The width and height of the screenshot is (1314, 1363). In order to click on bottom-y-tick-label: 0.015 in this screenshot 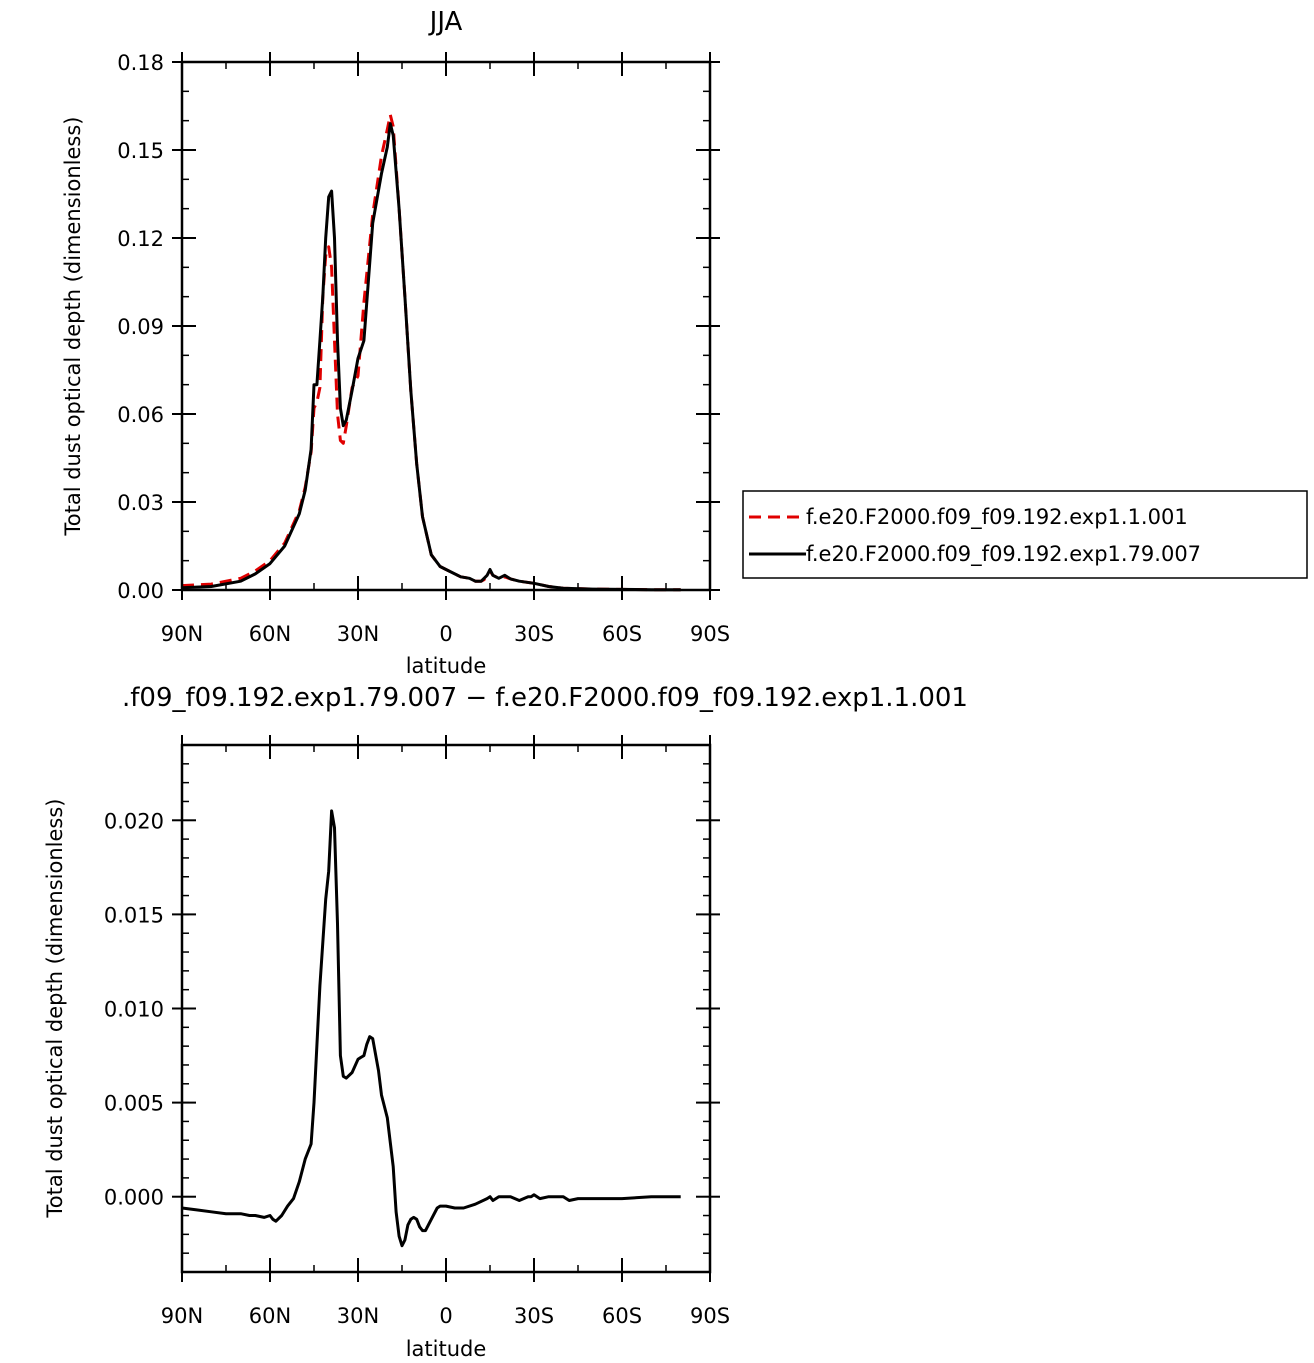, I will do `click(134, 915)`.